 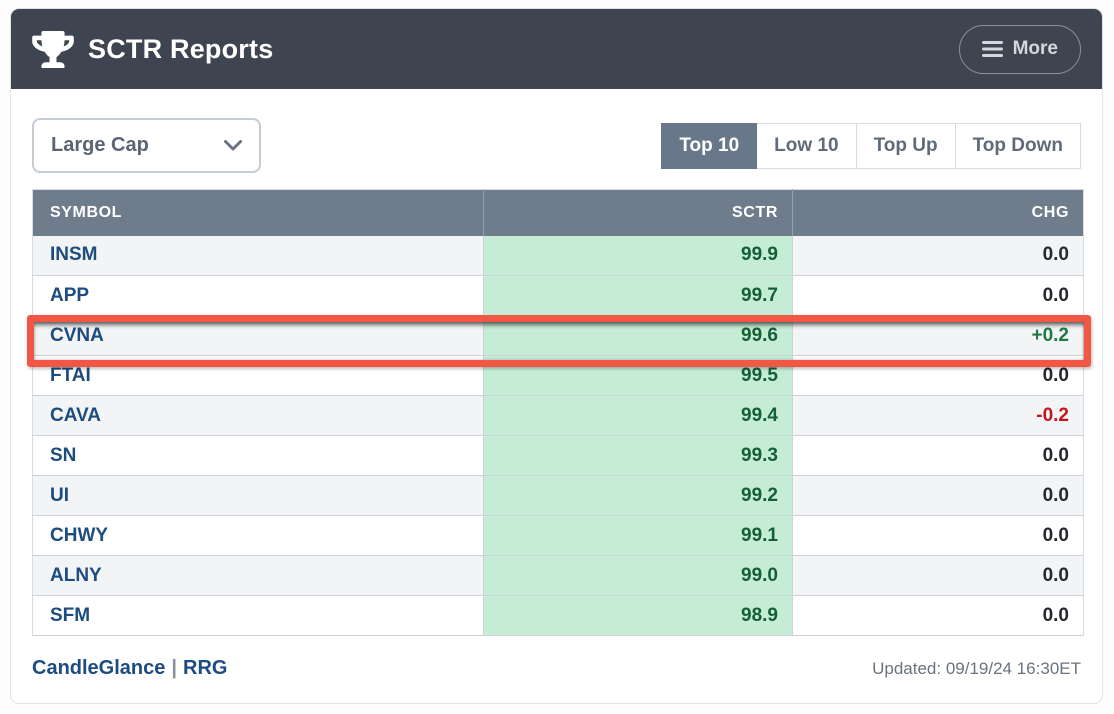 What do you see at coordinates (638, 535) in the screenshot?
I see `sctr-value: 99.1` at bounding box center [638, 535].